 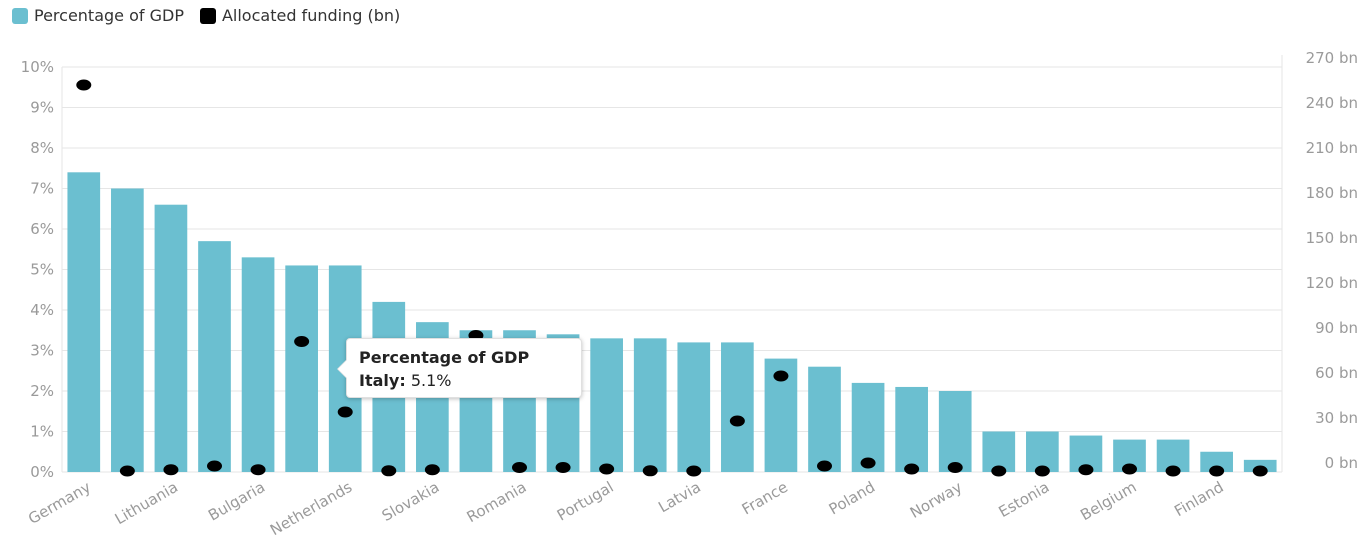 What do you see at coordinates (311, 508) in the screenshot?
I see `x-axis-tick-label: Netherlands` at bounding box center [311, 508].